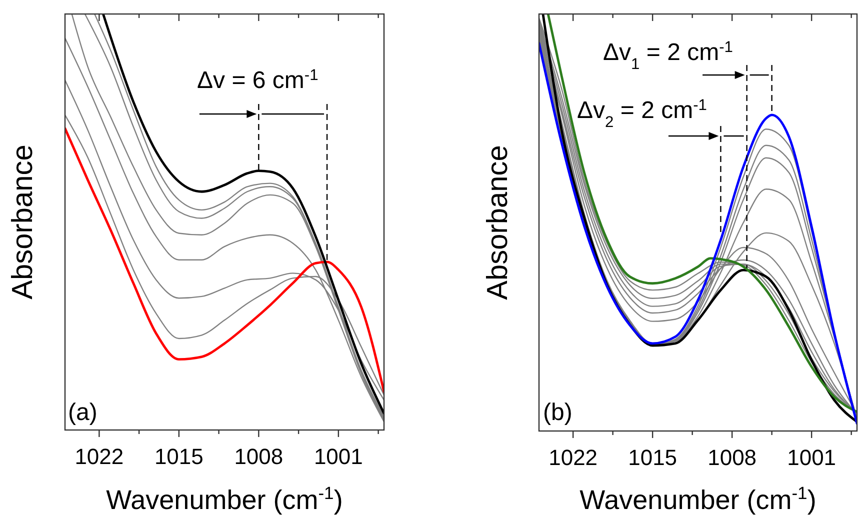  What do you see at coordinates (257, 80) in the screenshot?
I see `annotation: Δv = 6 cm$^{-1}$` at bounding box center [257, 80].